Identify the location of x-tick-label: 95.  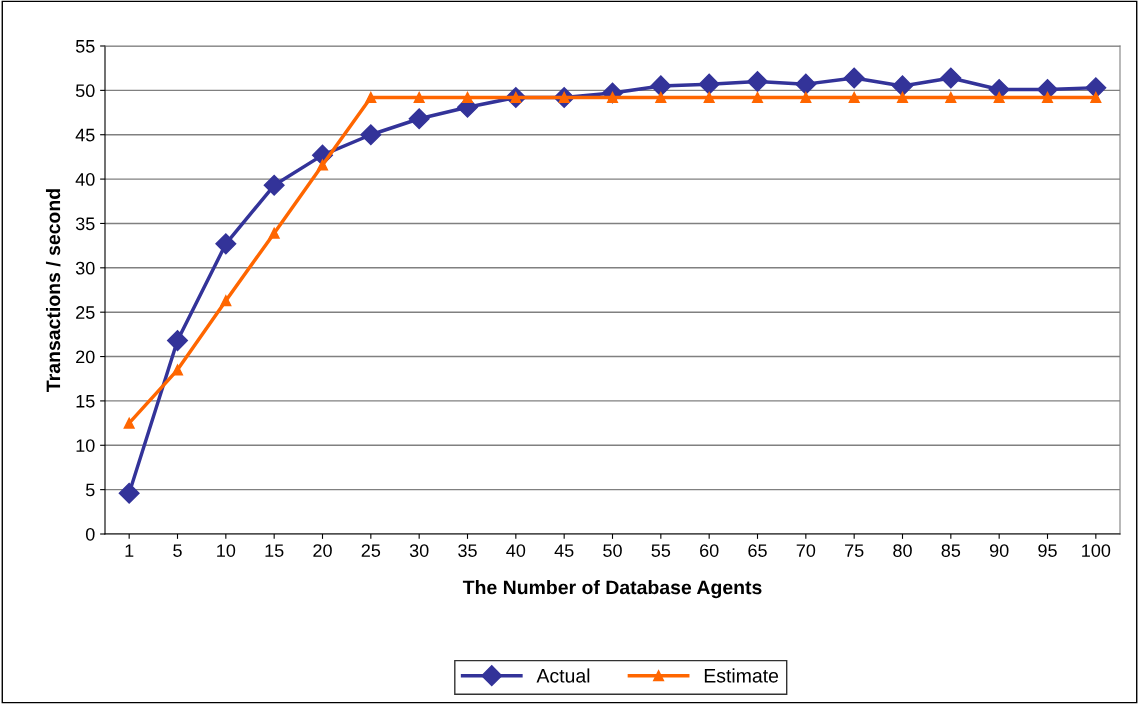
(1047, 550).